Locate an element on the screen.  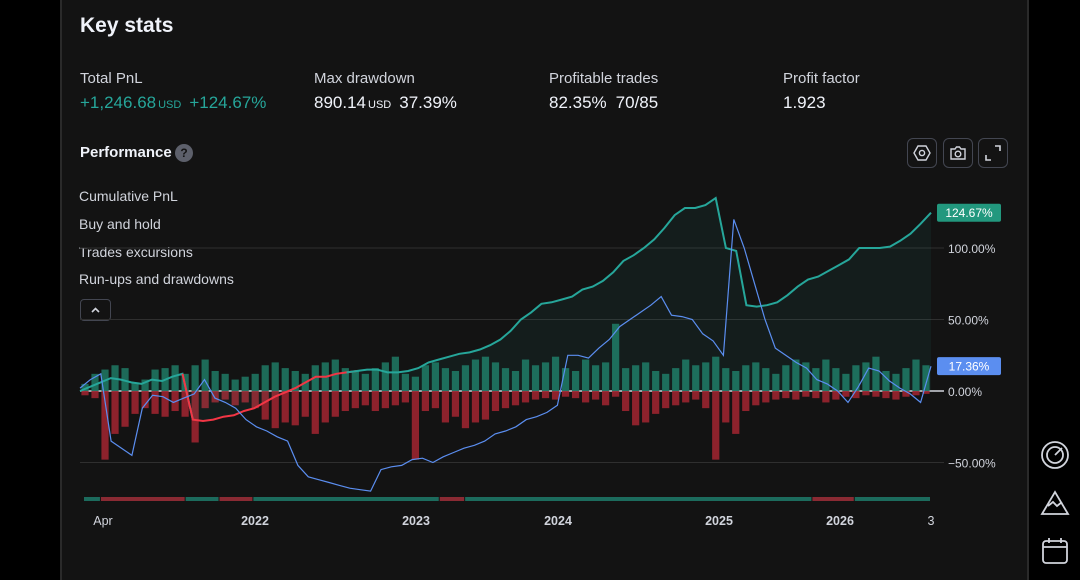
stat-unit: USD is located at coordinates (380, 105).